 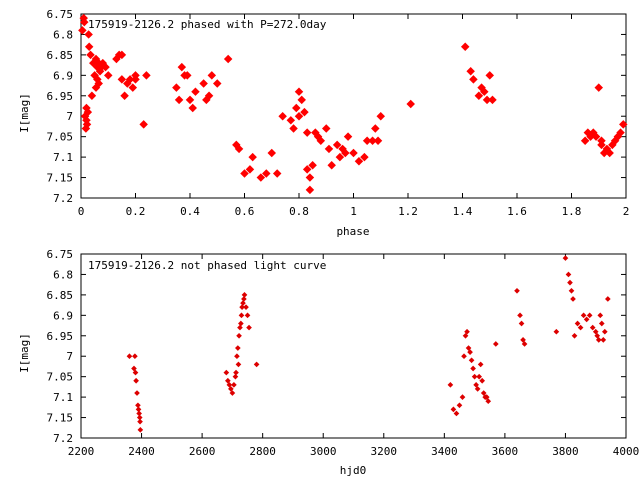 What do you see at coordinates (60, 336) in the screenshot?
I see `unphased-y-tick-label: 6.95` at bounding box center [60, 336].